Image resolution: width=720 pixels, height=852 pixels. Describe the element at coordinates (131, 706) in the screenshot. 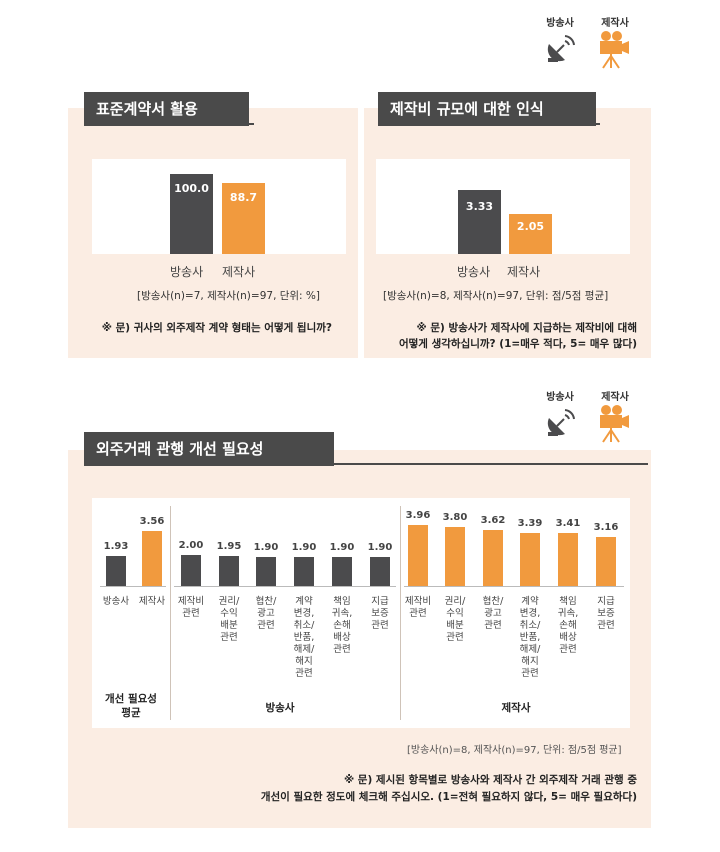

I see `group-label-average: 개선 필요성 평균` at that location.